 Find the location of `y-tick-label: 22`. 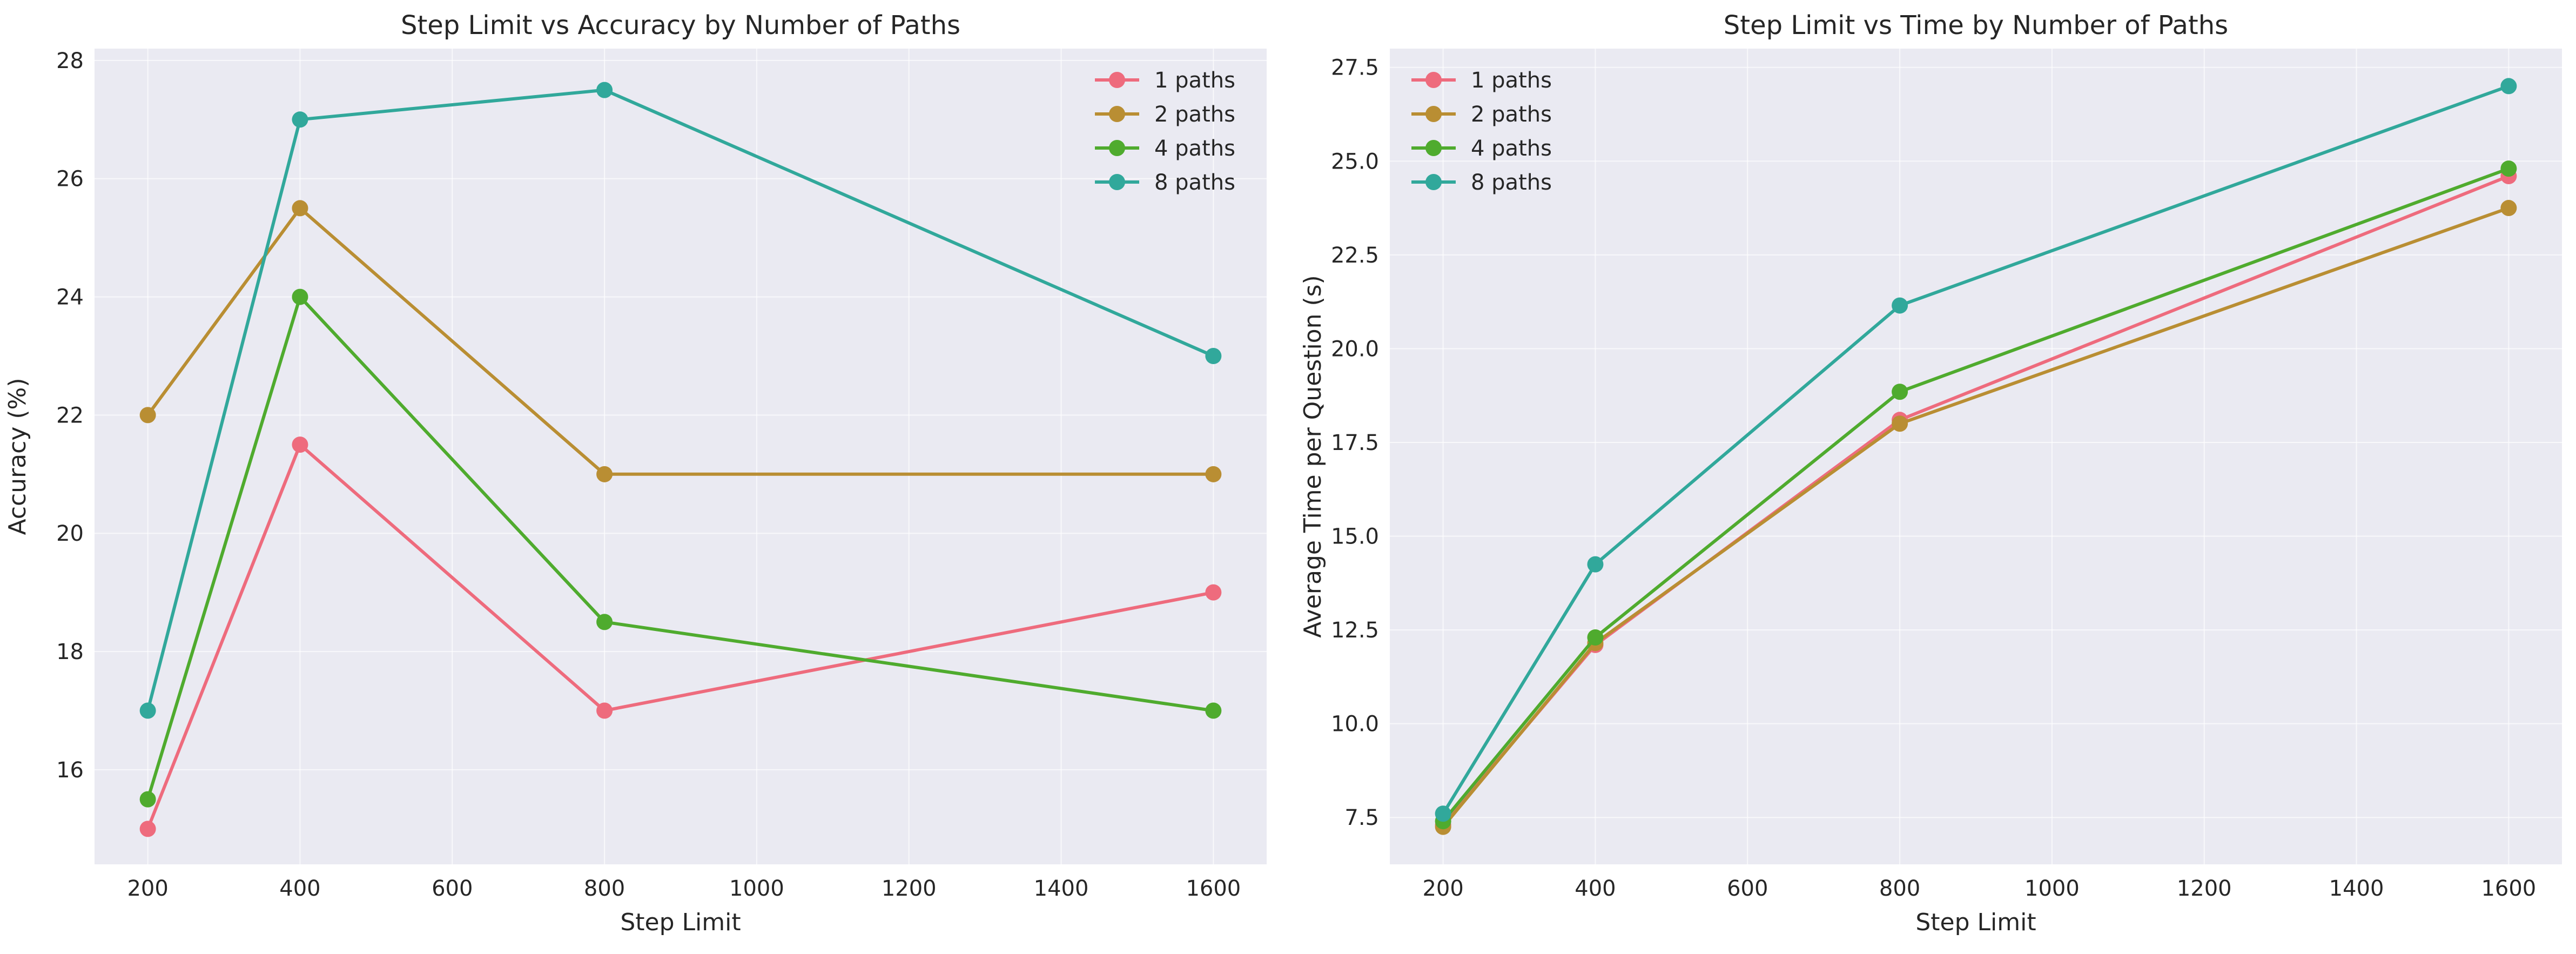

y-tick-label: 22 is located at coordinates (70, 415).